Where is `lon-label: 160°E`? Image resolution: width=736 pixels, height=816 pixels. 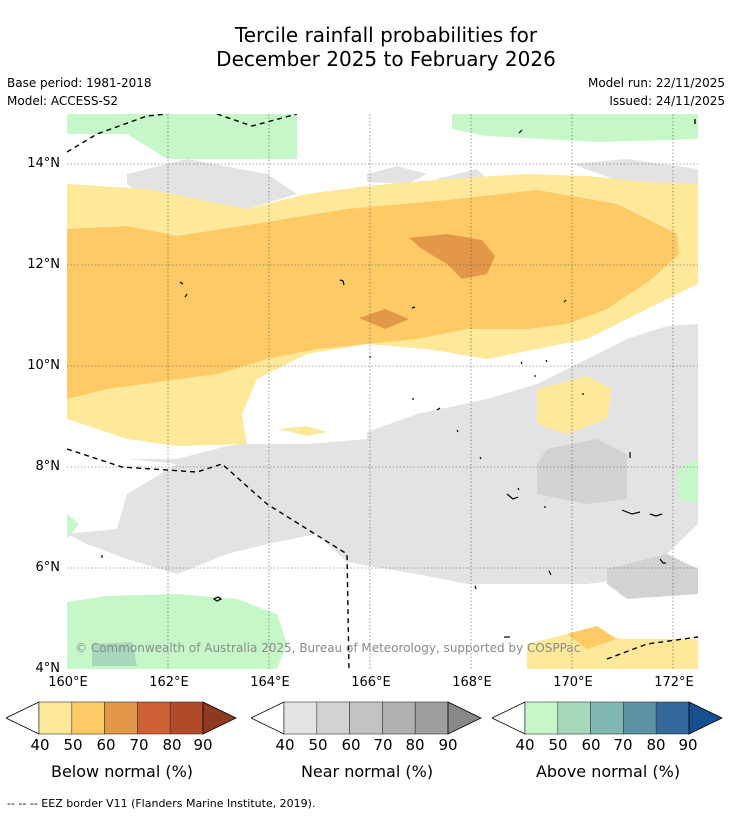 lon-label: 160°E is located at coordinates (68, 682).